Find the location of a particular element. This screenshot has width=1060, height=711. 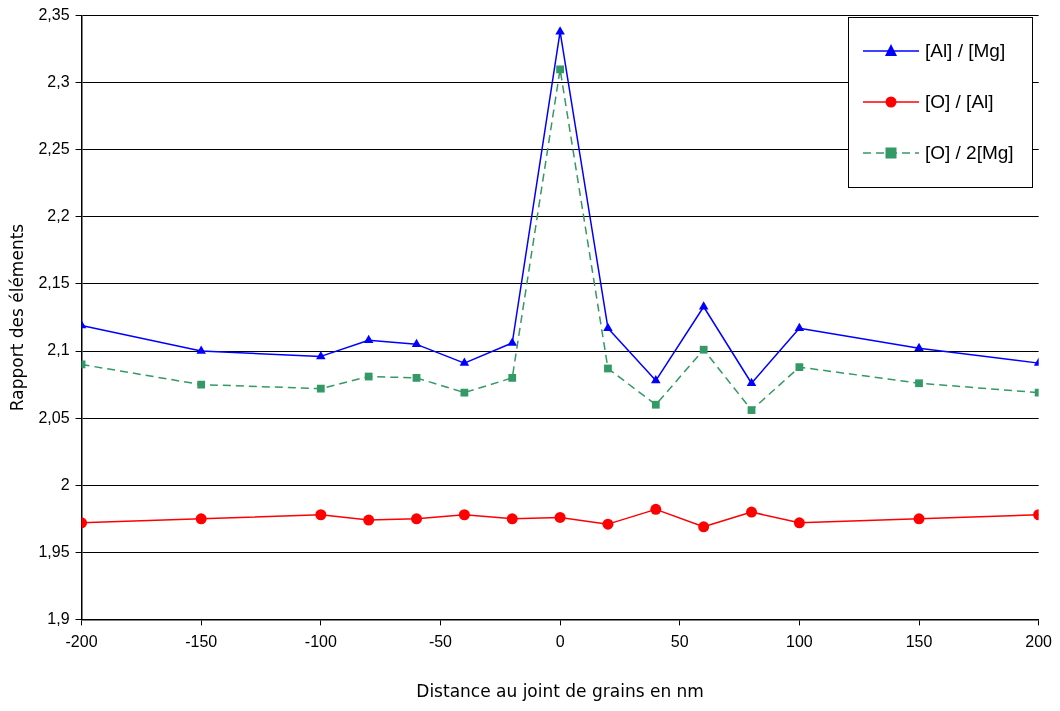

x-tick-label: -100 is located at coordinates (320, 642).